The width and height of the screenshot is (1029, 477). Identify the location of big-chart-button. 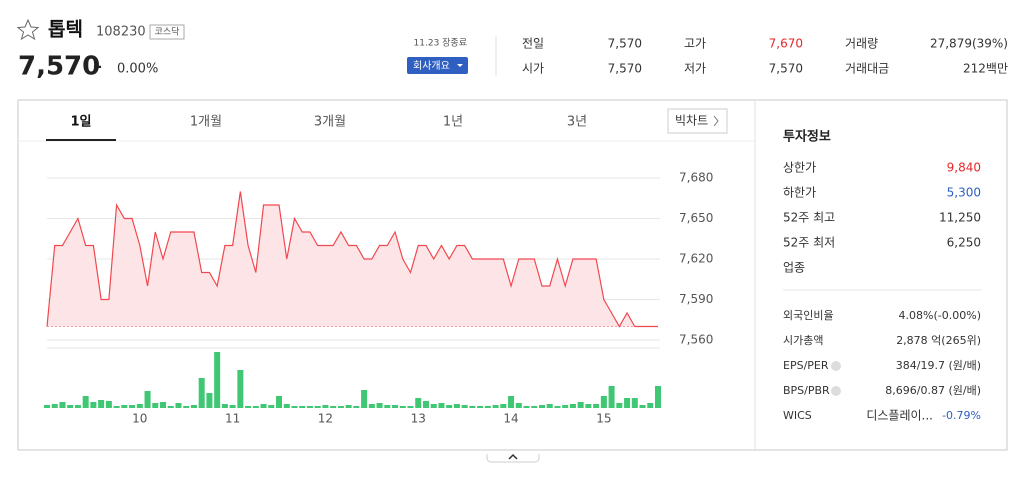
(697, 121).